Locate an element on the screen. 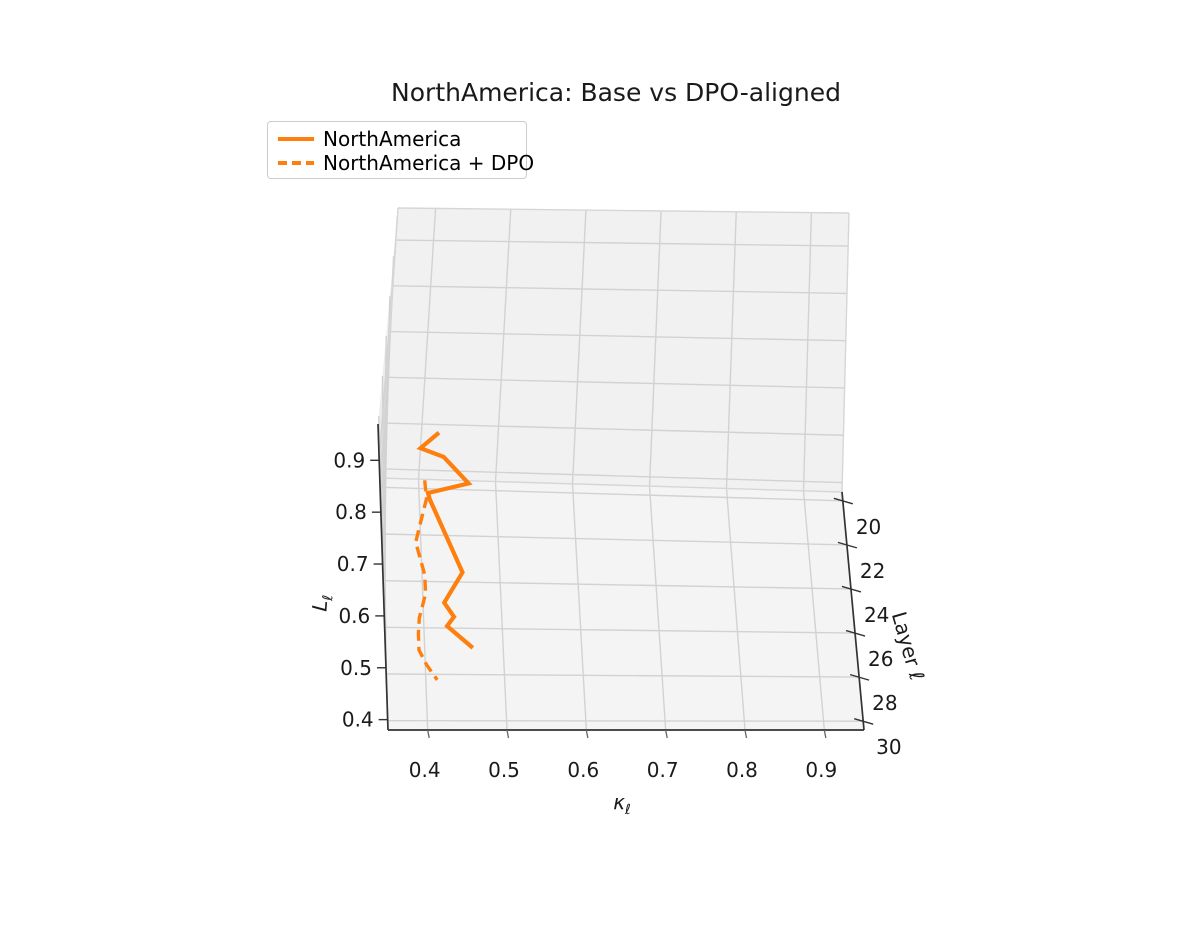 This screenshot has width=1200, height=933. z-tick-label: 0.7 is located at coordinates (353, 564).